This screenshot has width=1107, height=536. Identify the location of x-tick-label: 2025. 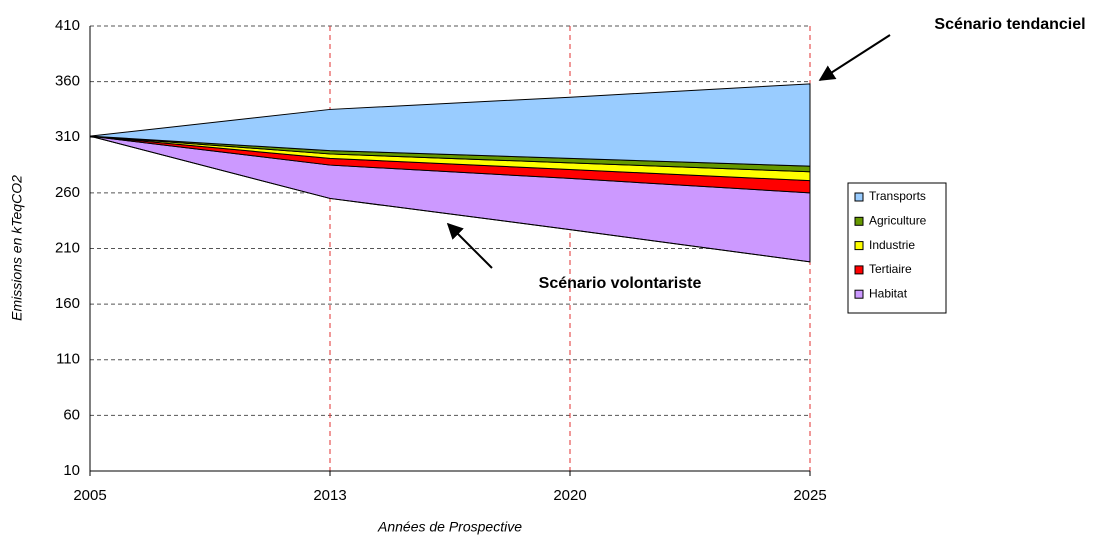
(809, 495).